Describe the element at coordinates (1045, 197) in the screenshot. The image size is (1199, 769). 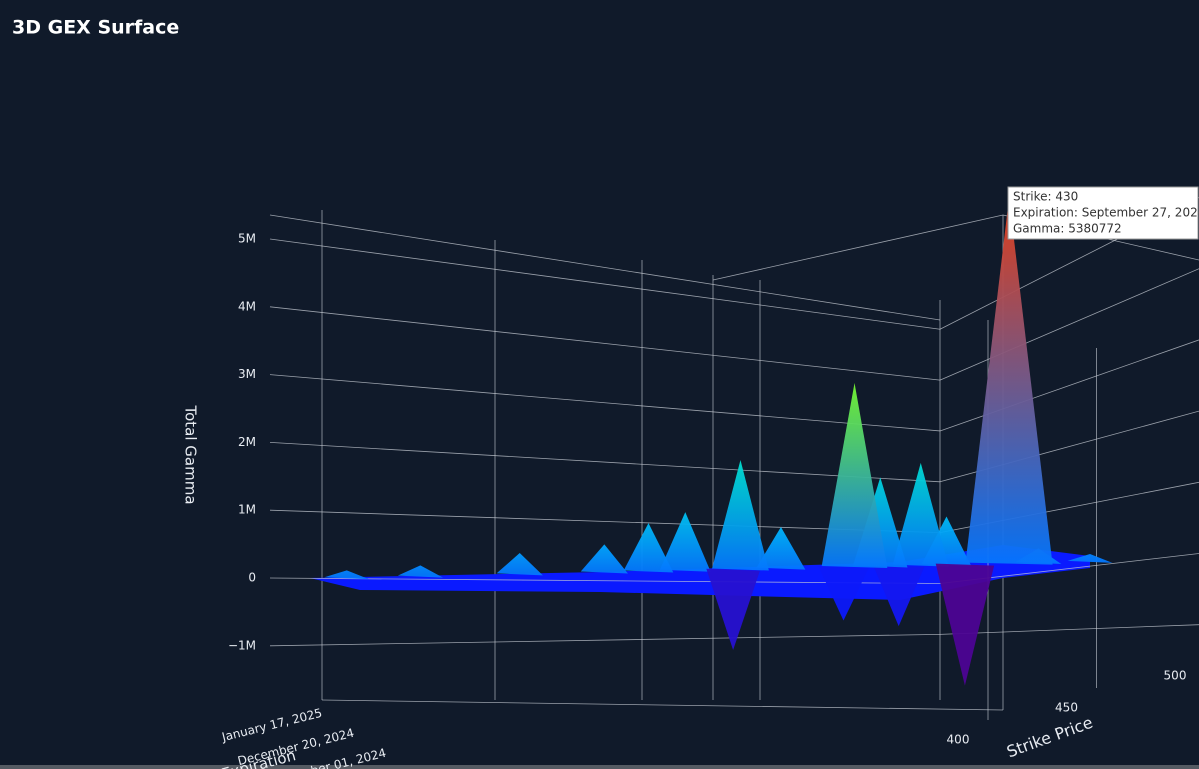
I see `tooltip-line: Strike: 430` at that location.